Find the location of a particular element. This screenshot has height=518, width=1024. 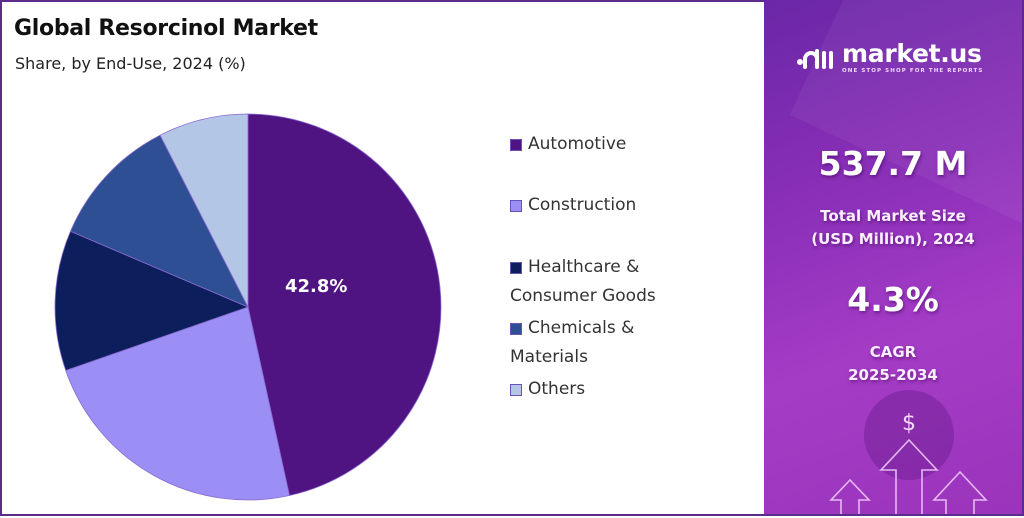

brand-logo: market.us ONE STOP SHOP FOR THE REPORTS is located at coordinates (890, 56).